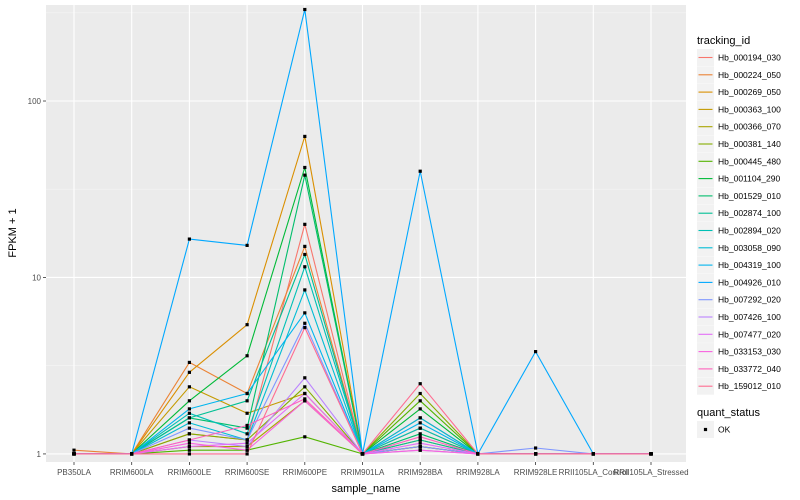 Image resolution: width=800 pixels, height=500 pixels. Describe the element at coordinates (749, 58) in the screenshot. I see `legend-label: Hb_000194_030` at that location.